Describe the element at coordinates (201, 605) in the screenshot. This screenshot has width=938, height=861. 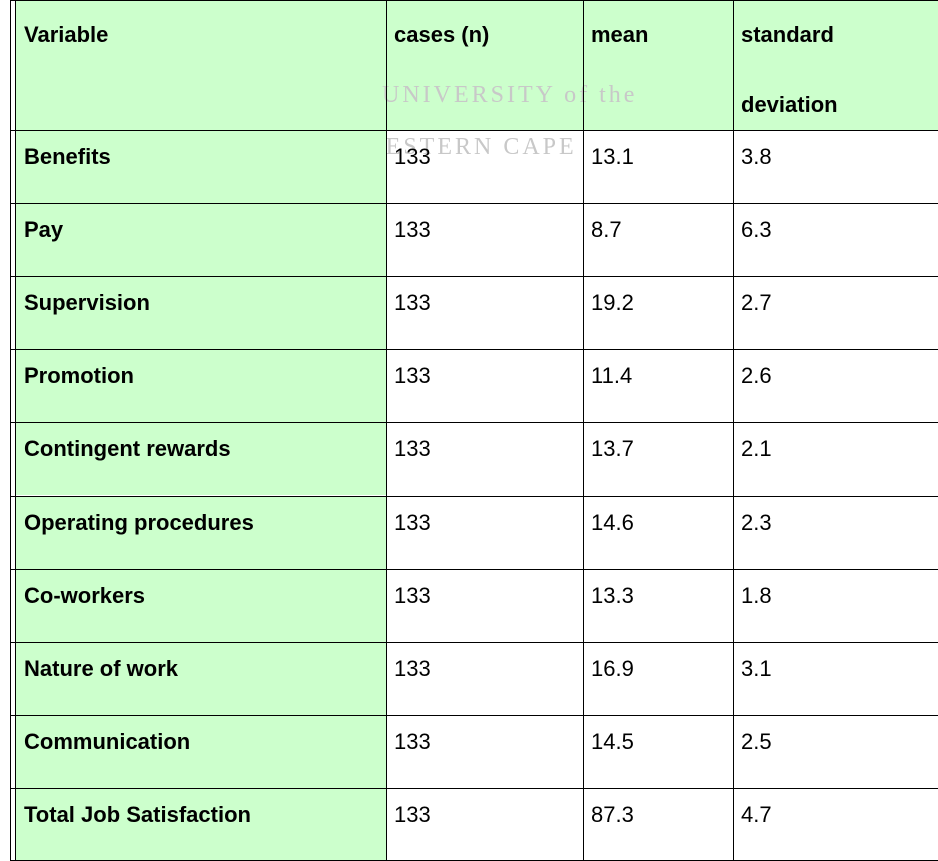
I see `row-label: Co-workers` at that location.